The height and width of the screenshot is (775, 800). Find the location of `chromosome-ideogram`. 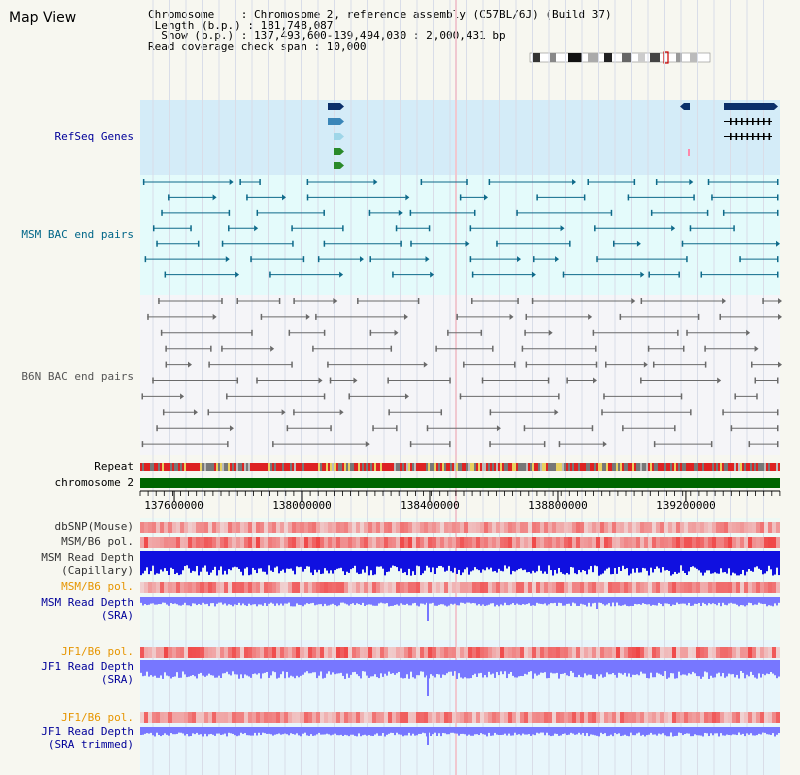

chromosome-ideogram is located at coordinates (621, 58).